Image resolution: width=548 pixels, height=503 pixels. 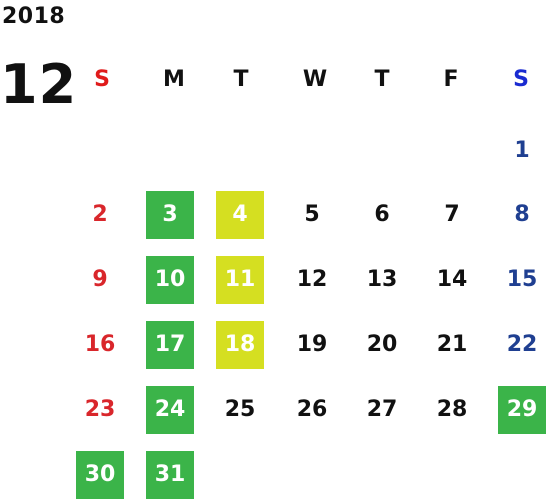 I want to click on month-label: 12, so click(x=39, y=84).